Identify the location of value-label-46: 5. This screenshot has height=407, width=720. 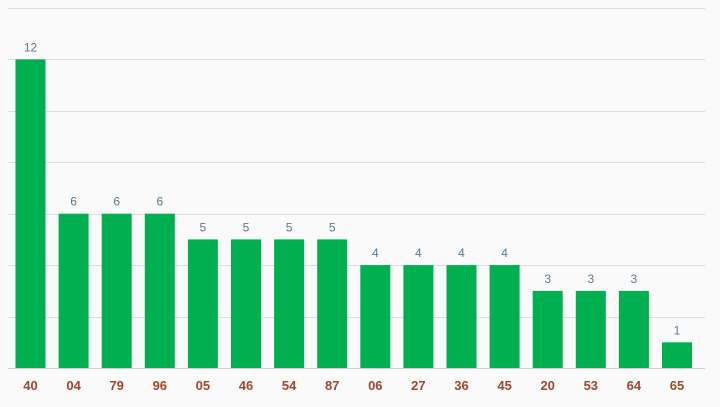
(246, 227).